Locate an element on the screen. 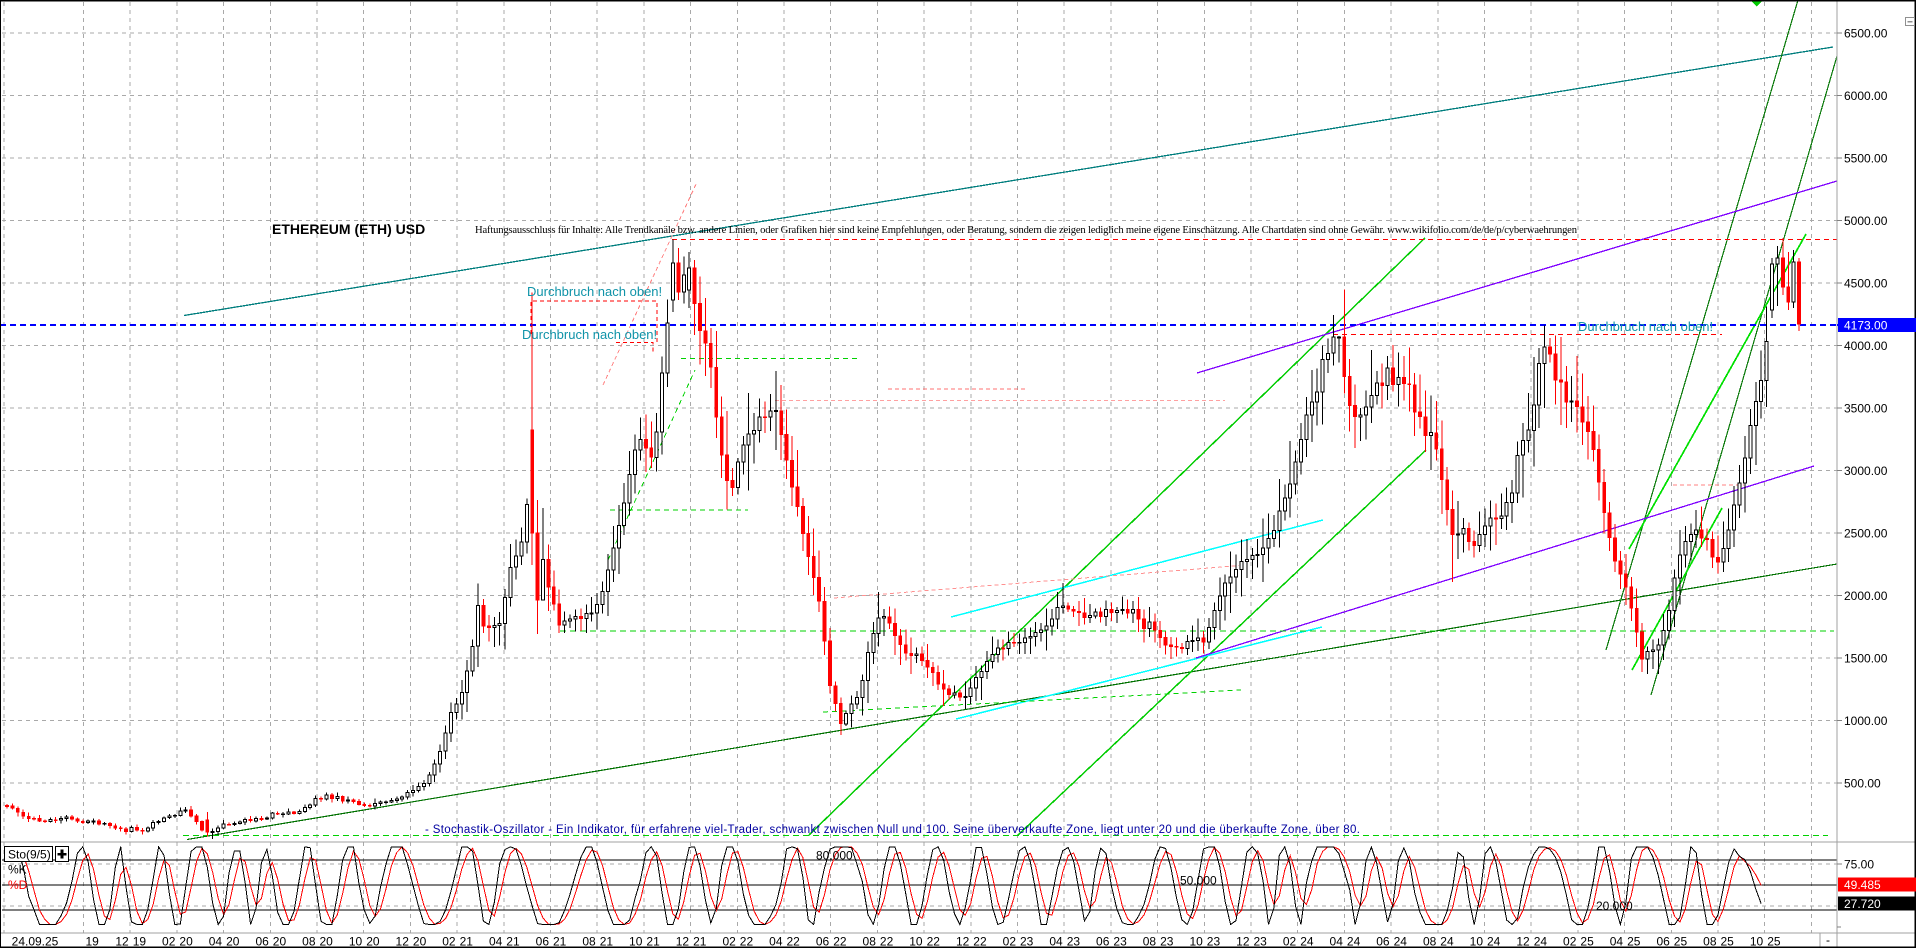 The height and width of the screenshot is (948, 1916). svg-text: 27.720 is located at coordinates (1862, 904).